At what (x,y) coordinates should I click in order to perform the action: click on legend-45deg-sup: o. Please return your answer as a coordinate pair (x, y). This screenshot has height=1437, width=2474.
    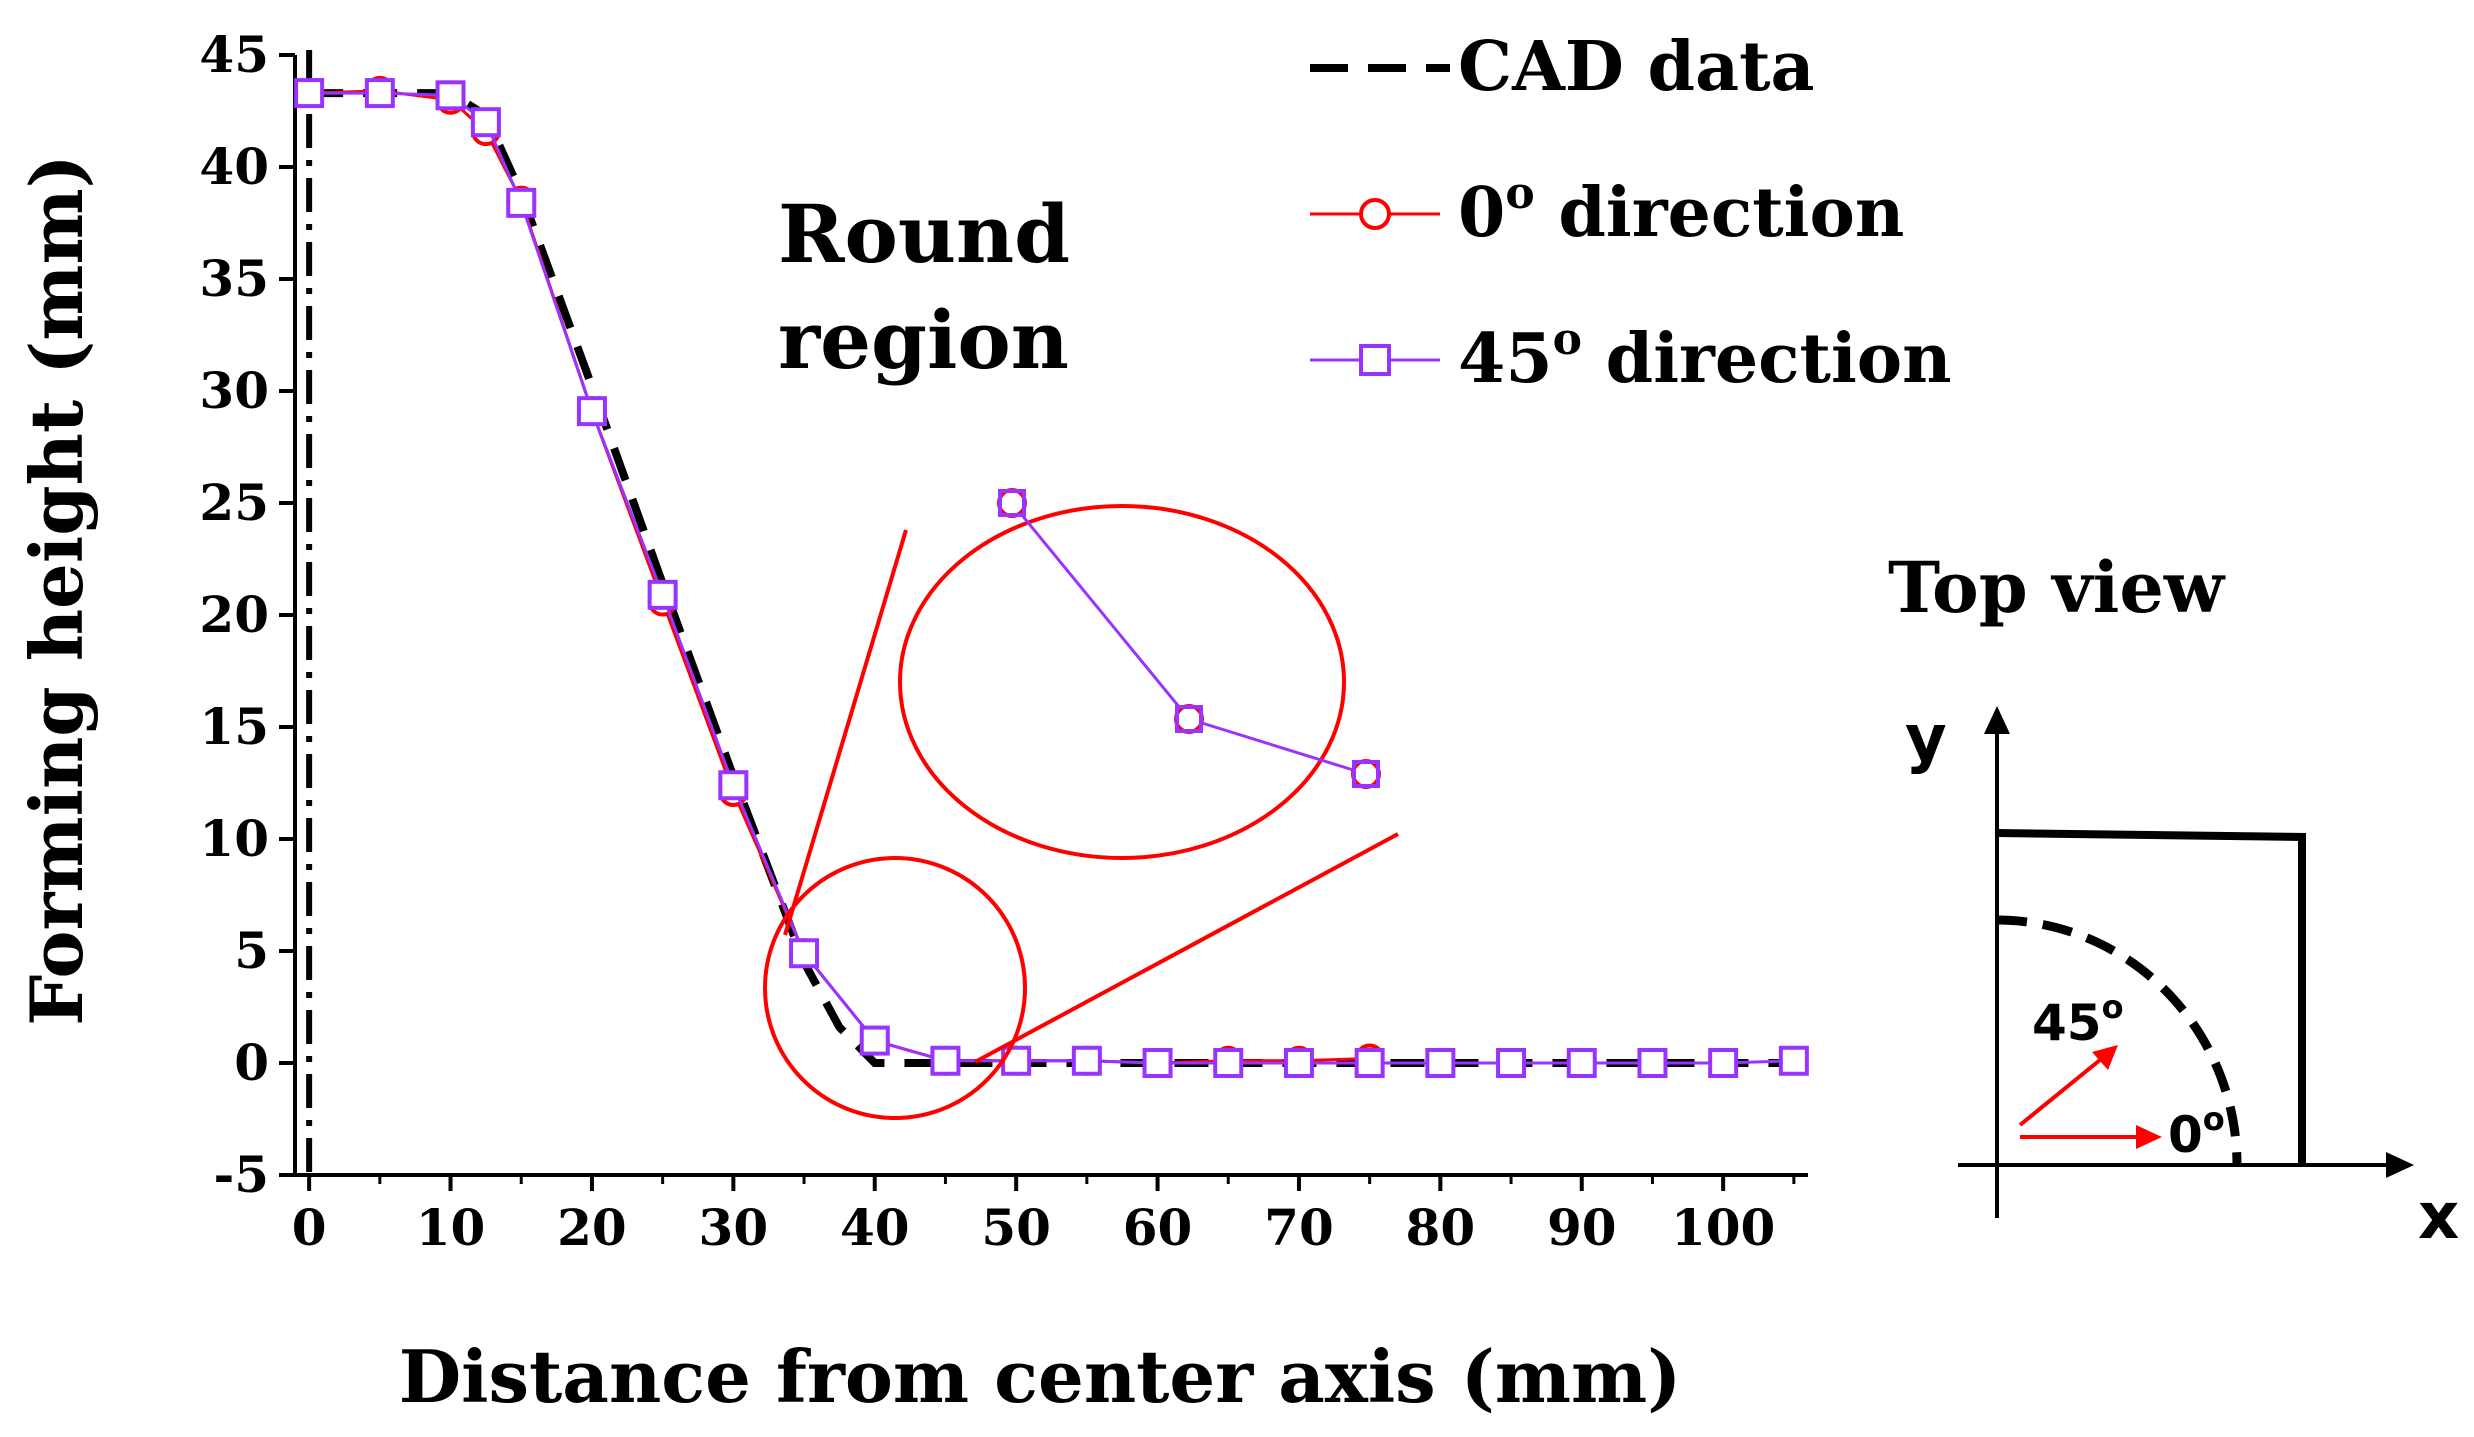
    Looking at the image, I should click on (1567, 339).